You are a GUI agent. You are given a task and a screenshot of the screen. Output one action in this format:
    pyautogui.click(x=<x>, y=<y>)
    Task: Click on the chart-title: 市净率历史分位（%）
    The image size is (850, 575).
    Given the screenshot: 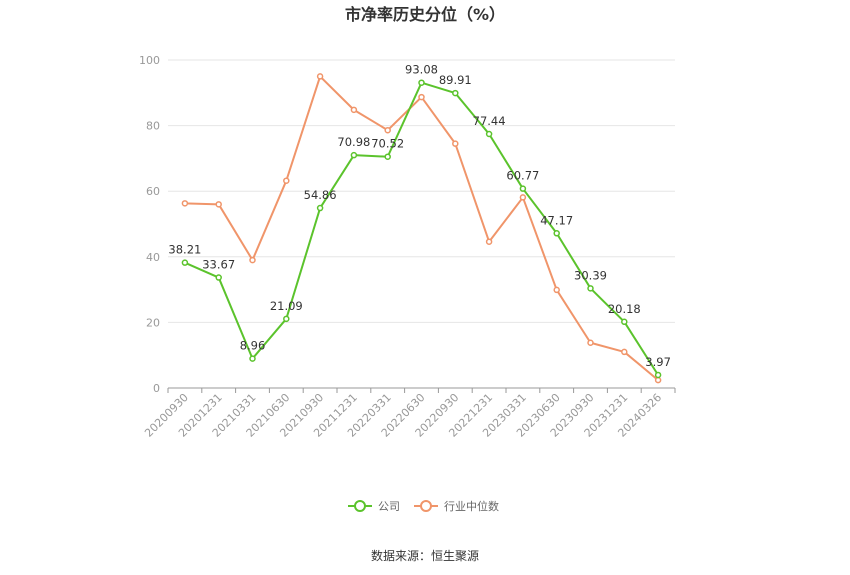 What is the action you would take?
    pyautogui.click(x=425, y=14)
    